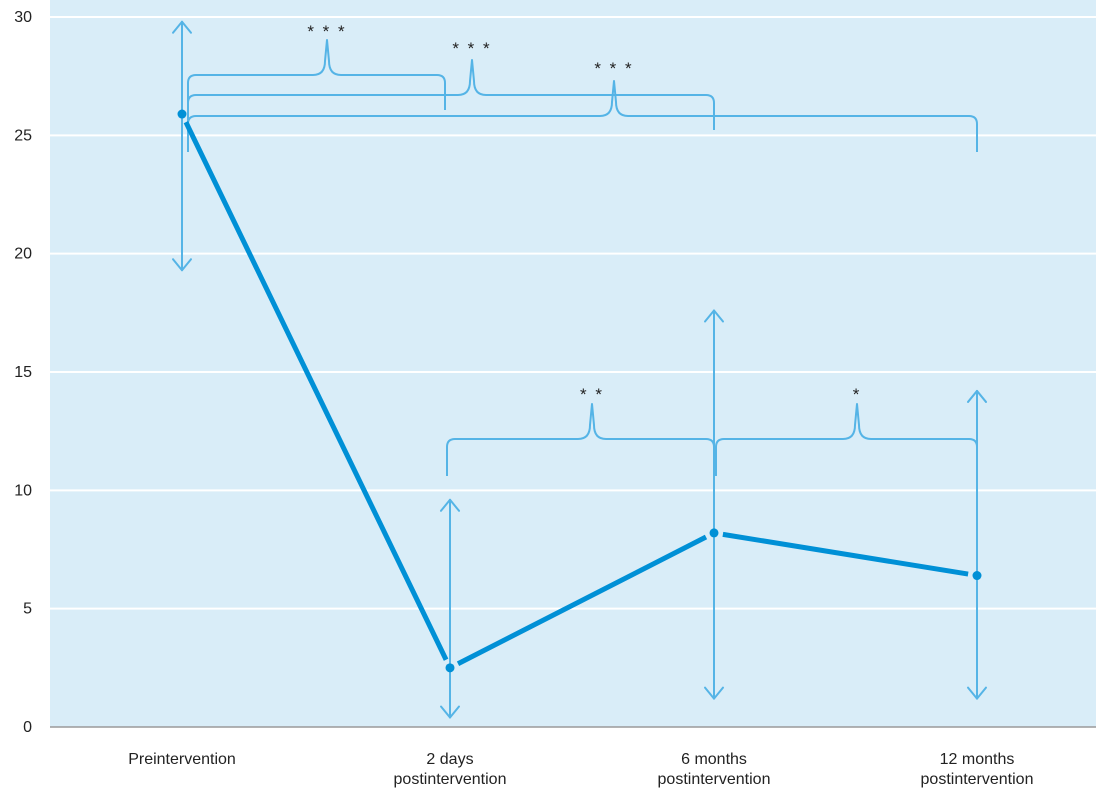 This screenshot has width=1096, height=794. I want to click on significance-bracket: *, so click(846, 430).